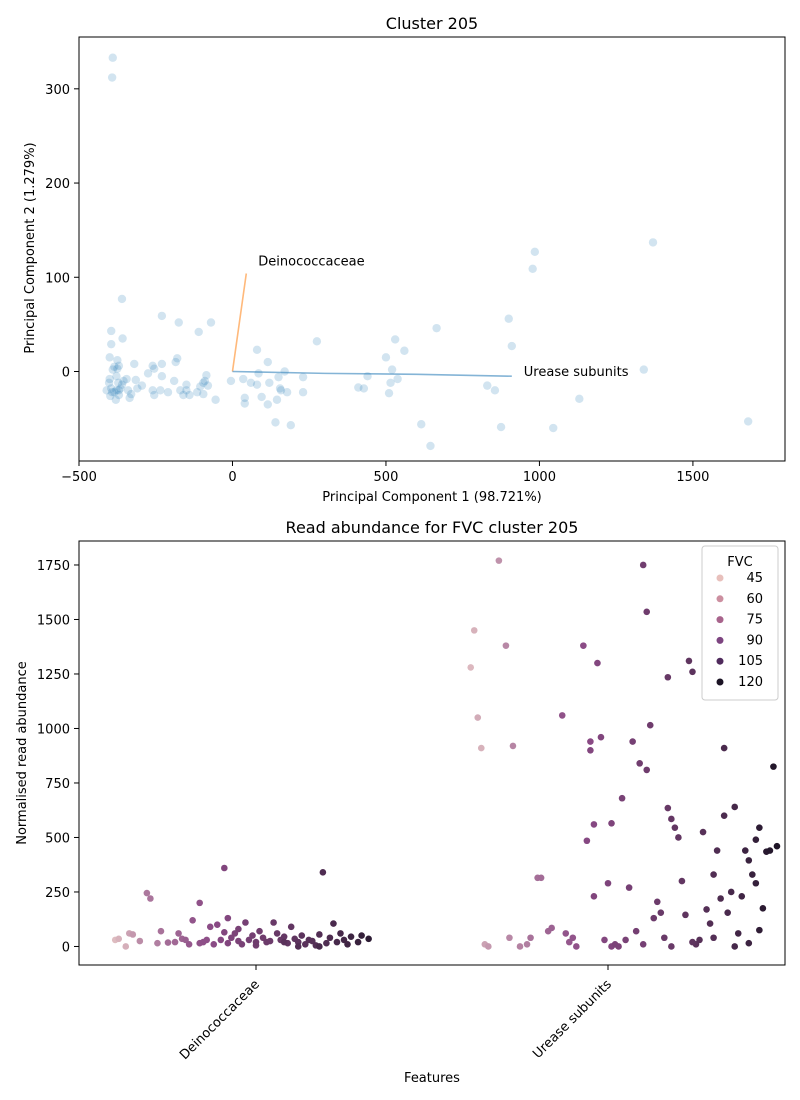 The image size is (800, 1100). What do you see at coordinates (79, 477) in the screenshot?
I see `pca-x-tick-label: −500` at bounding box center [79, 477].